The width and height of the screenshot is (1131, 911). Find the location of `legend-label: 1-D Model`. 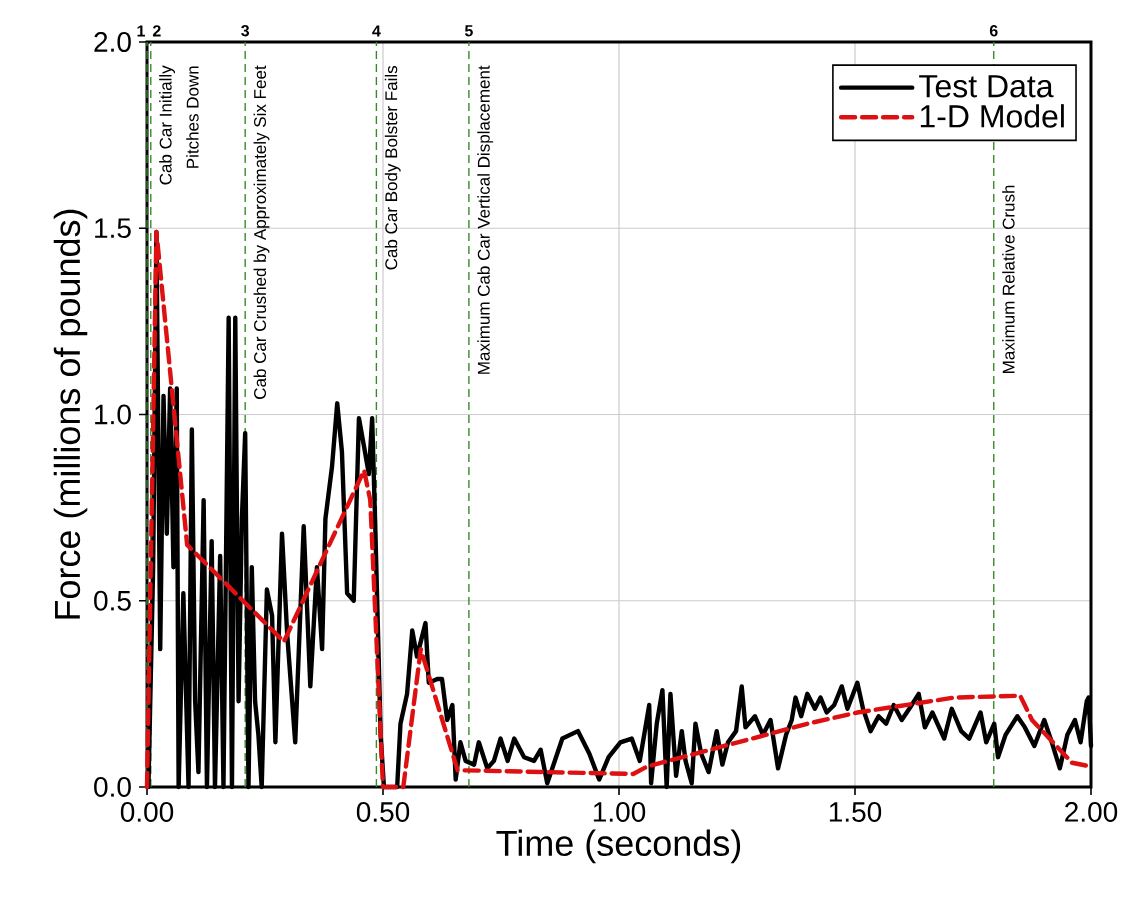

legend-label: 1-D Model is located at coordinates (992, 116).